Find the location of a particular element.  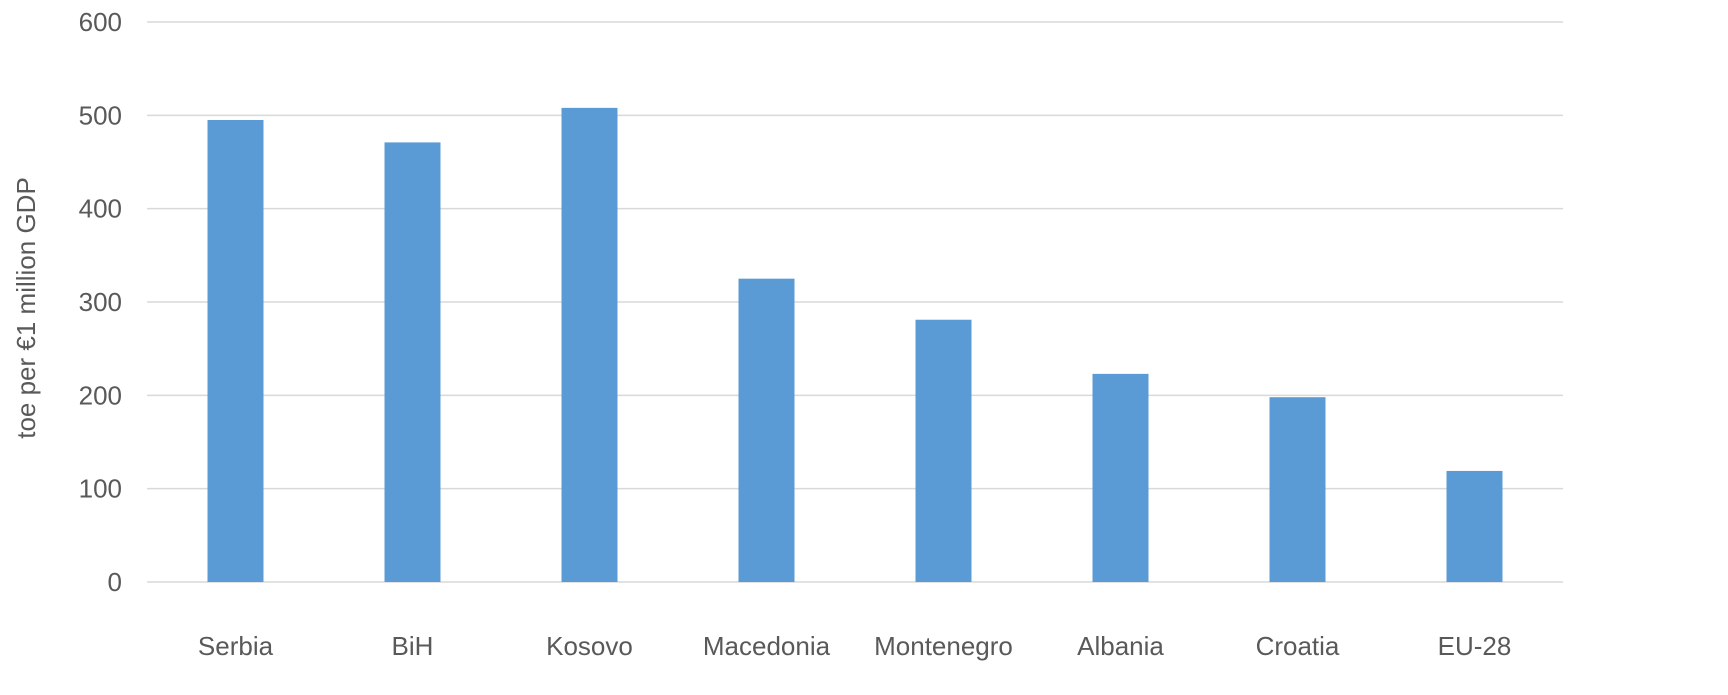

x-tick-label: Montenegro is located at coordinates (943, 646).